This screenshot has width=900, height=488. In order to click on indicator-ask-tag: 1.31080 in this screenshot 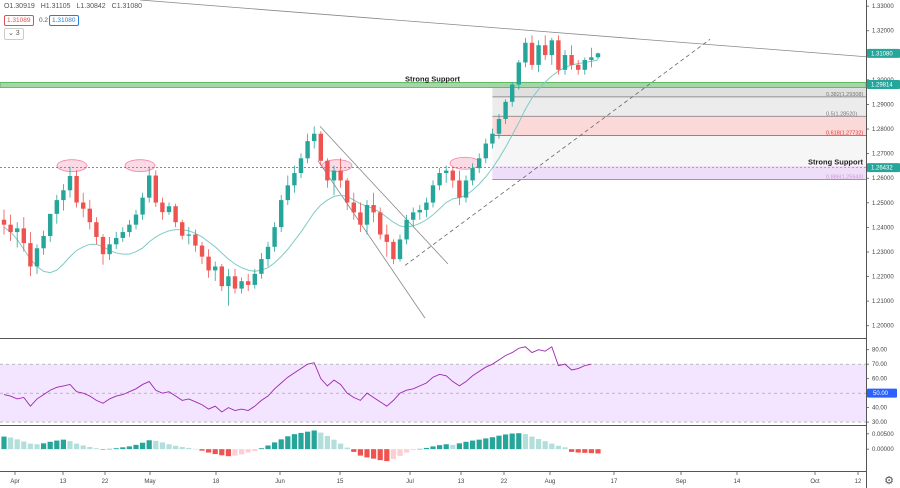, I will do `click(64, 20)`.